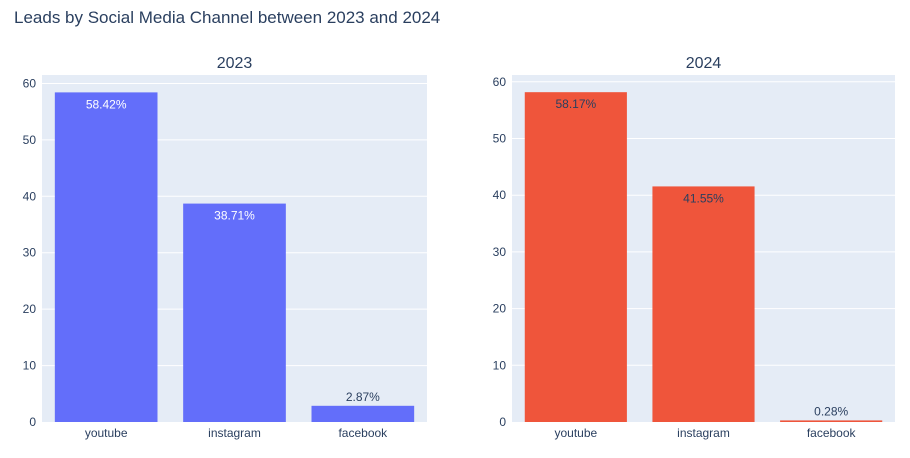 This screenshot has width=910, height=458. I want to click on data-label-facebook: 0.28%, so click(831, 411).